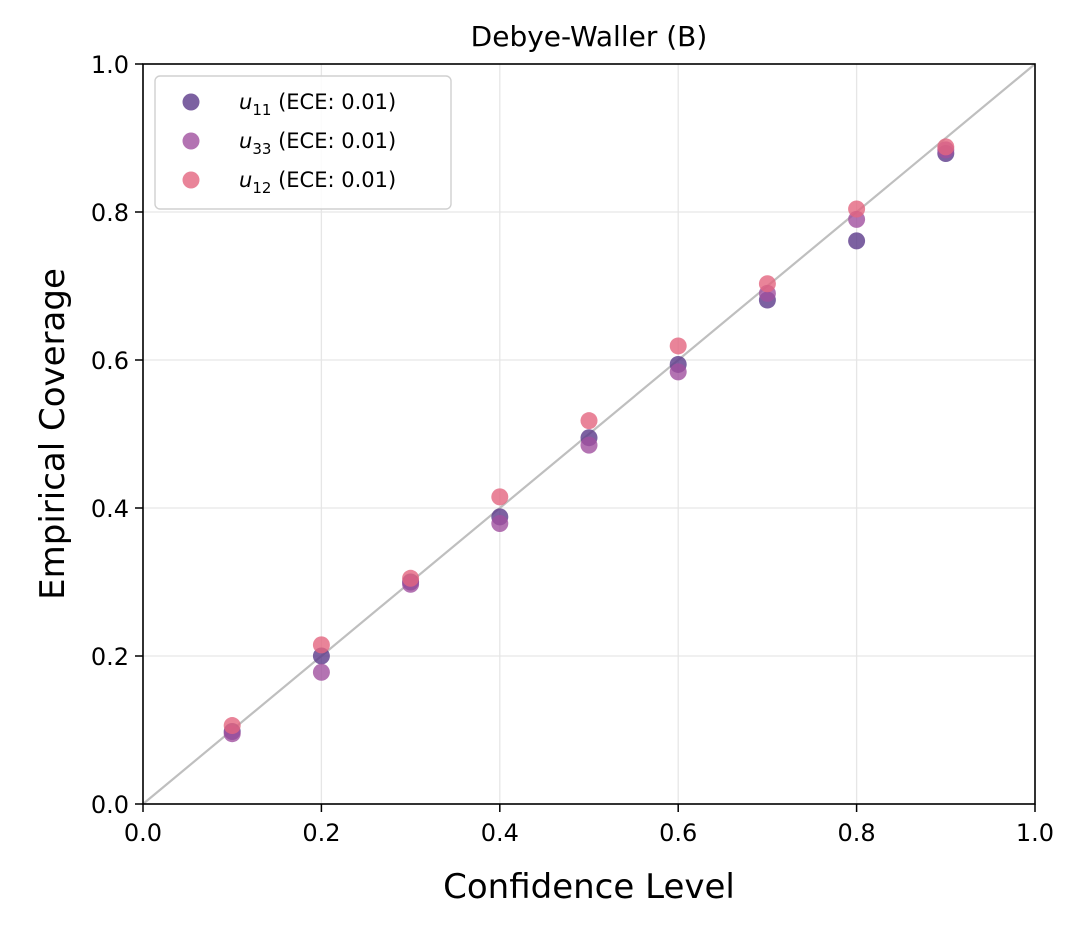  Describe the element at coordinates (191, 180) in the screenshot. I see `legend-marker-u12` at that location.